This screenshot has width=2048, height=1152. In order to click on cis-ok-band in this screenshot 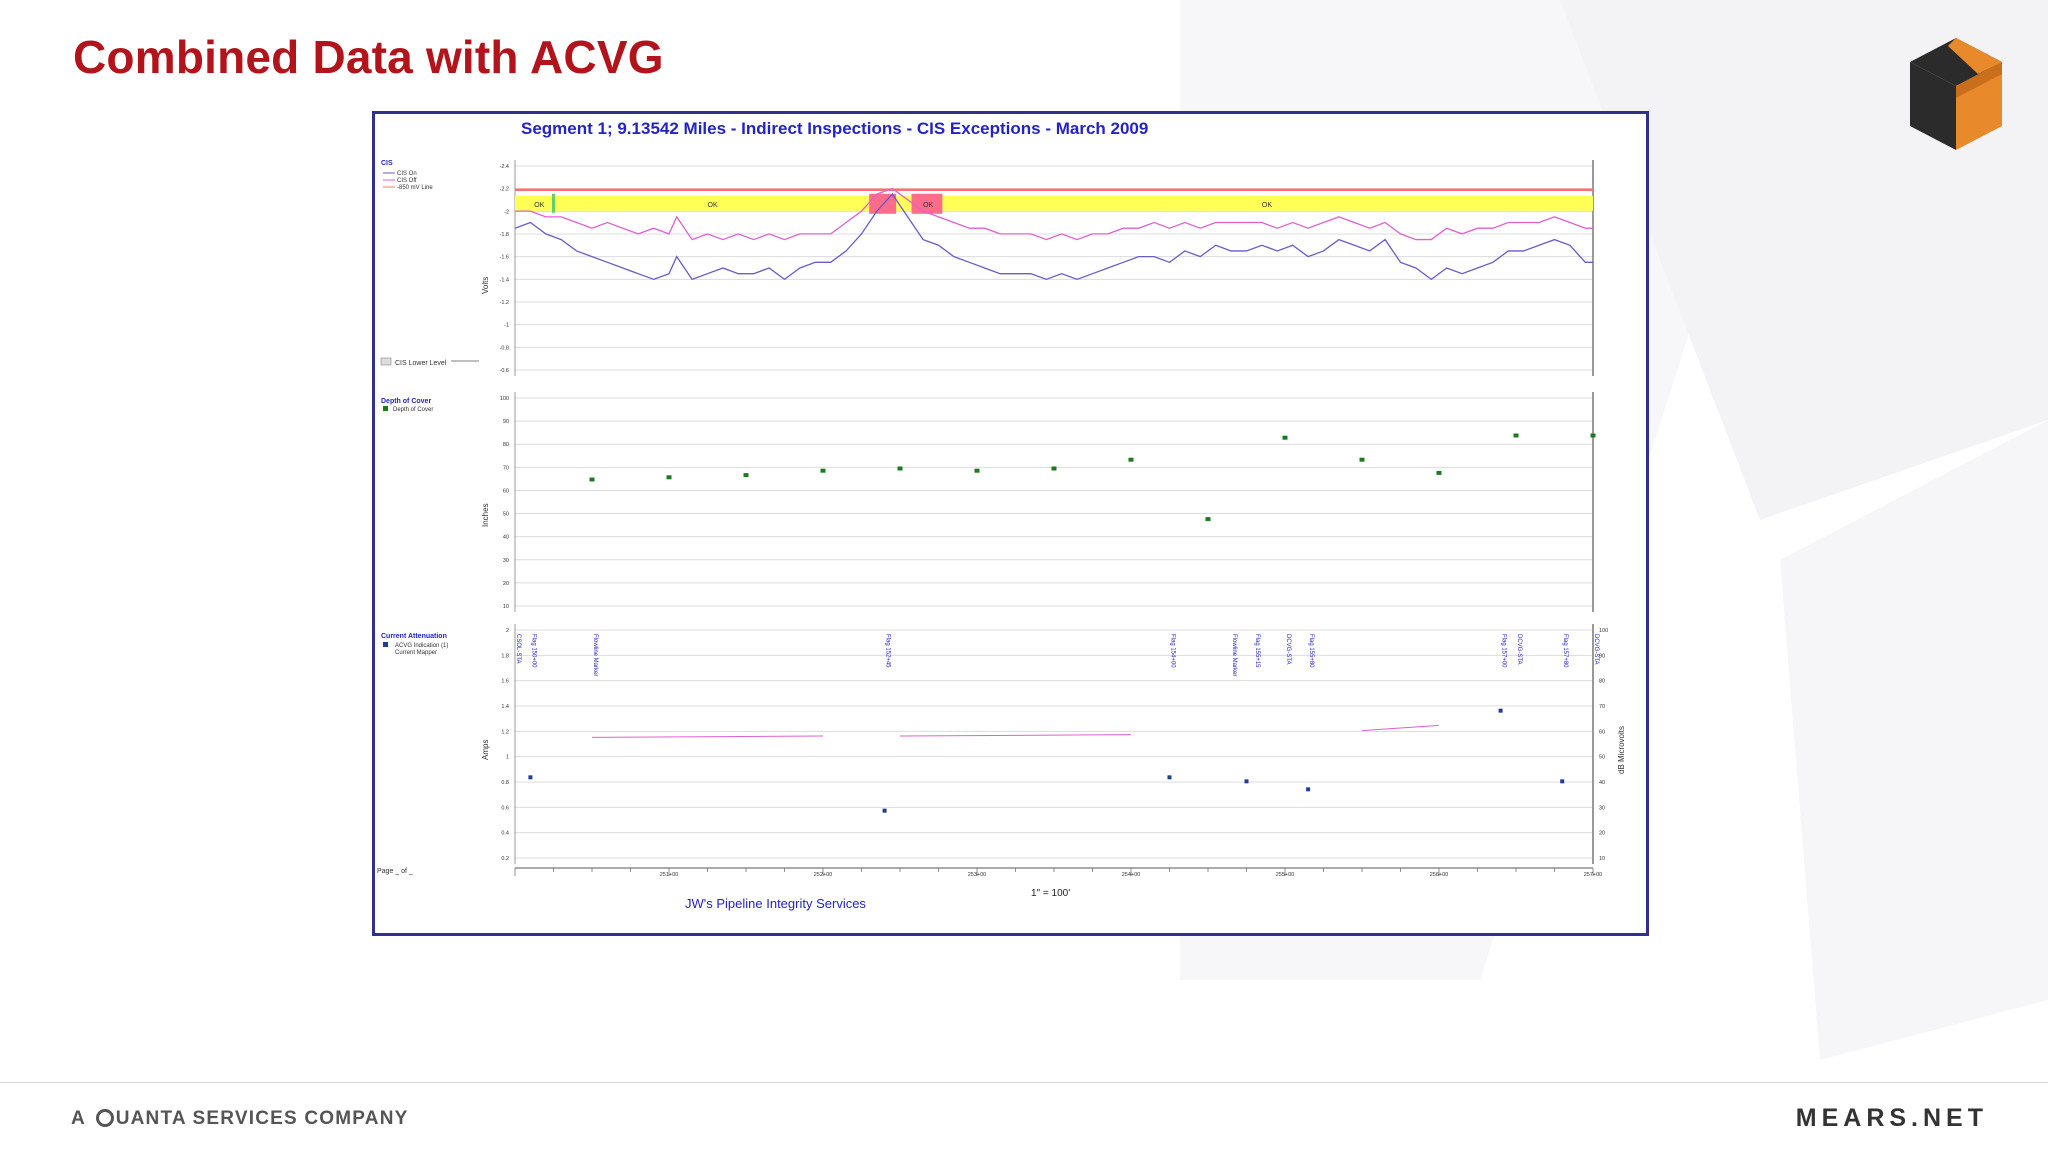, I will do `click(1054, 203)`.